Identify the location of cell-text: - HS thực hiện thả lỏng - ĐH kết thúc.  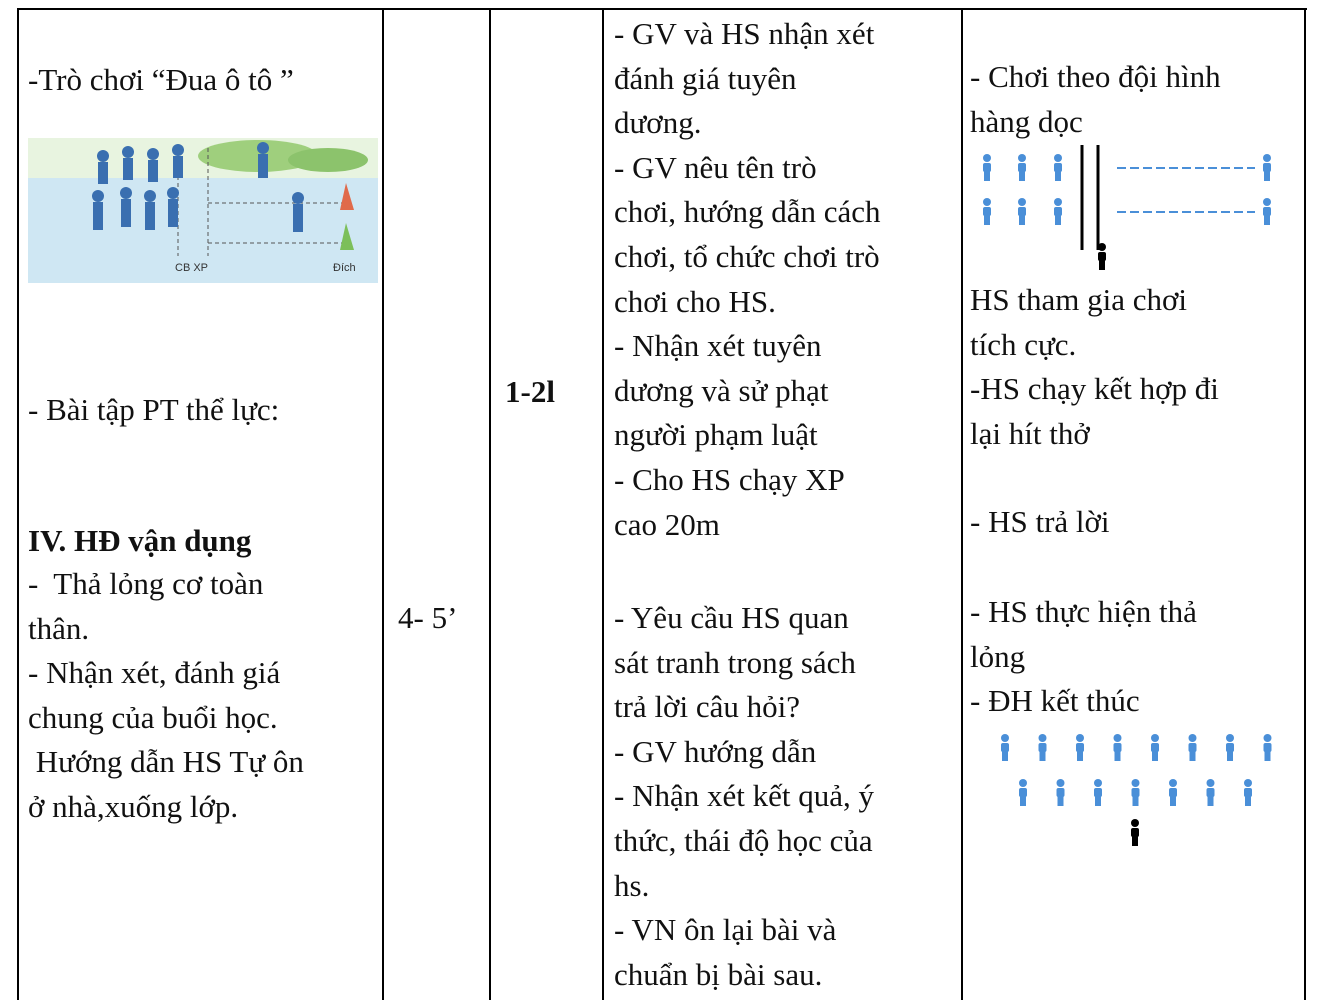
(1083, 657).